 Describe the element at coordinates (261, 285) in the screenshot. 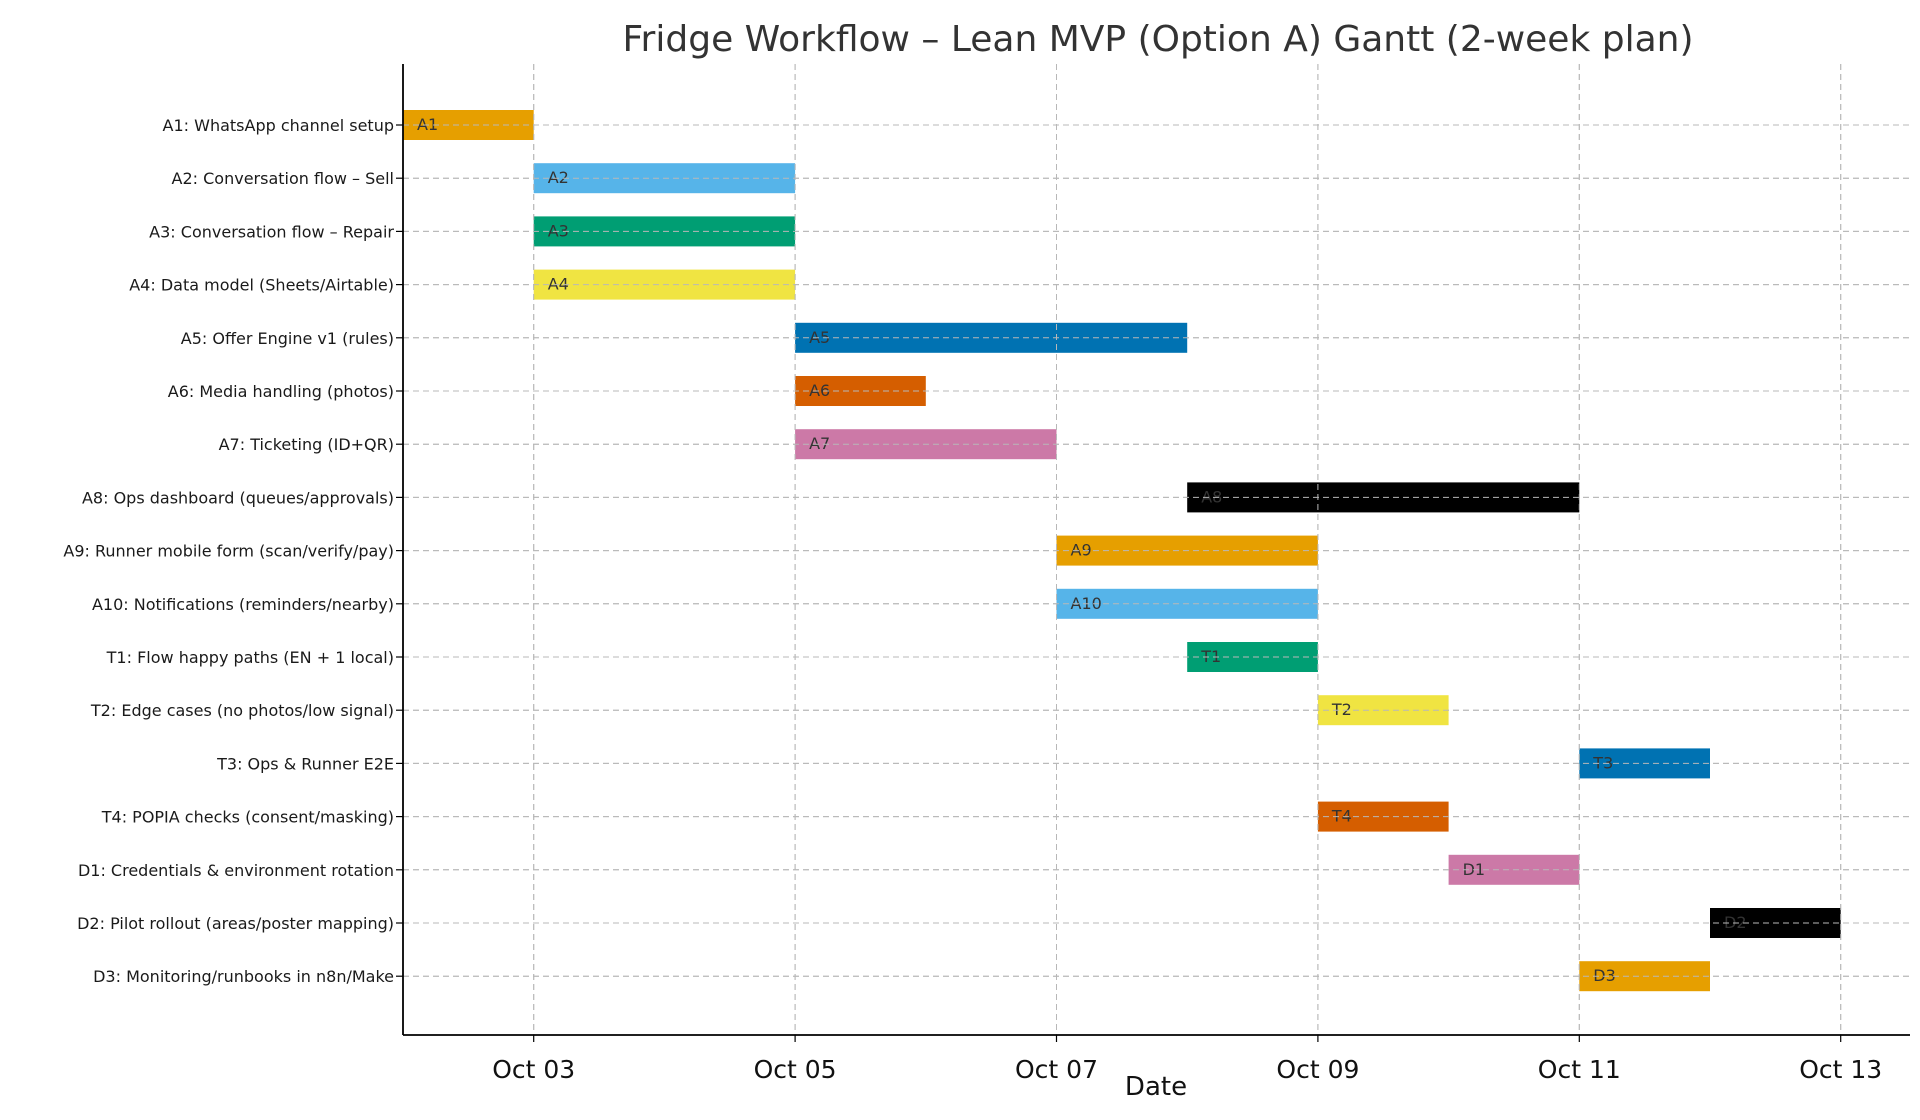

I see `task-label: A4: Data model (Sheets/Airtable)` at that location.